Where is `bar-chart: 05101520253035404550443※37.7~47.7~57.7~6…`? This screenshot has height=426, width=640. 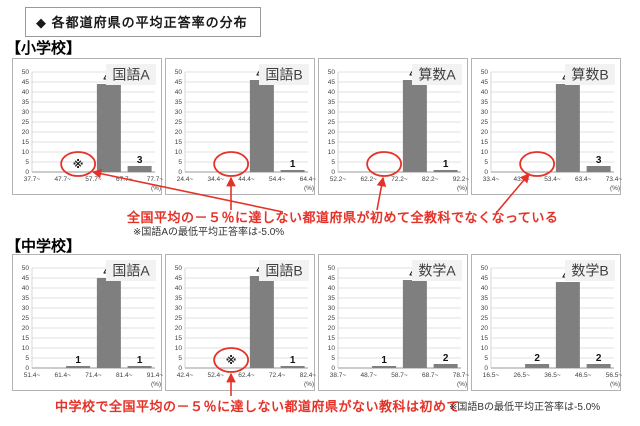
bar-chart: 05101520253035404550443※37.7~47.7~57.7~6… is located at coordinates (92, 128).